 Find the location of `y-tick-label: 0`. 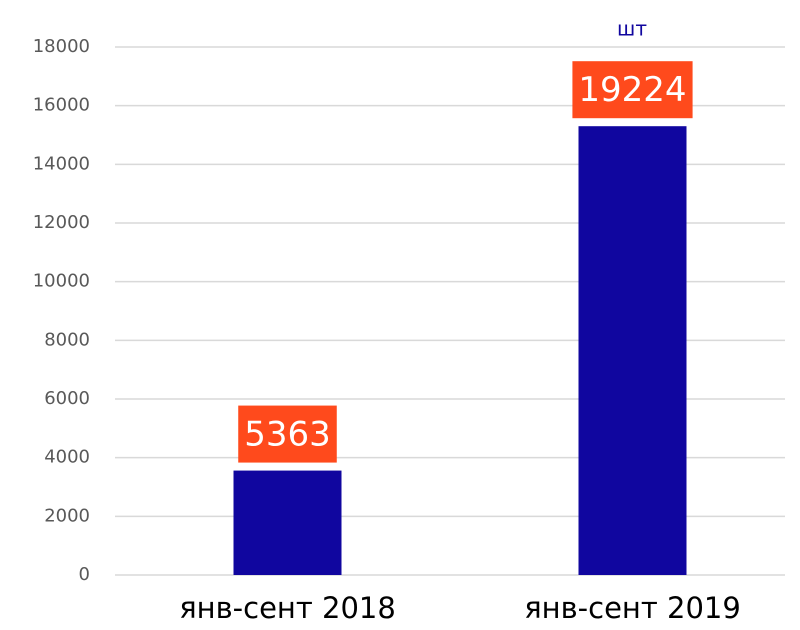

y-tick-label: 0 is located at coordinates (84, 574).